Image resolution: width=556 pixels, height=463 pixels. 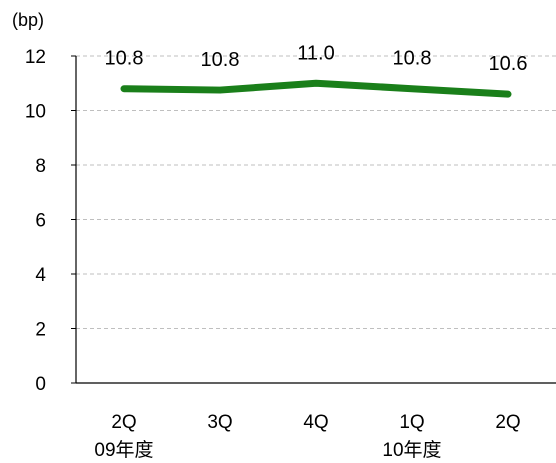 What do you see at coordinates (35, 112) in the screenshot?
I see `y-tick-label: 10` at bounding box center [35, 112].